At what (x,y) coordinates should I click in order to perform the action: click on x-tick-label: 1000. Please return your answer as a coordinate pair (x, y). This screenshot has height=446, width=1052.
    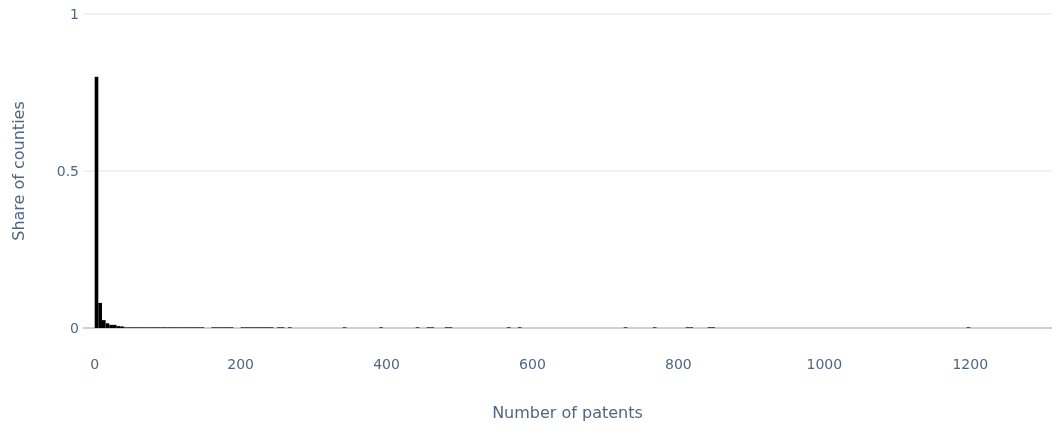
    Looking at the image, I should click on (824, 364).